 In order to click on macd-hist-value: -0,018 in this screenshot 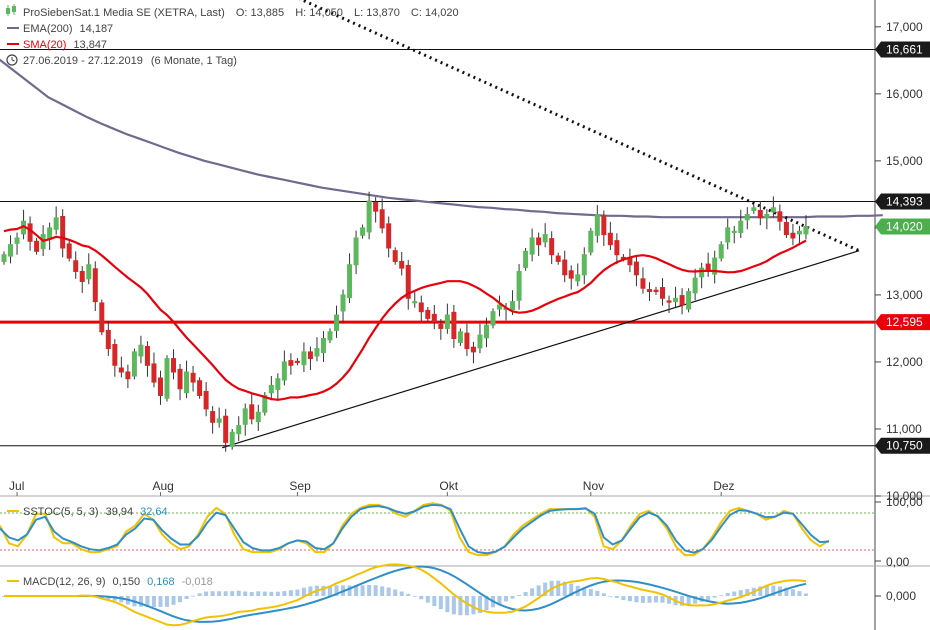, I will do `click(197, 582)`.